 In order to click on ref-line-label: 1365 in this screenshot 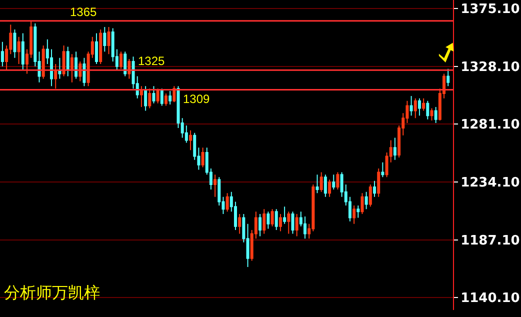, I will do `click(84, 12)`.